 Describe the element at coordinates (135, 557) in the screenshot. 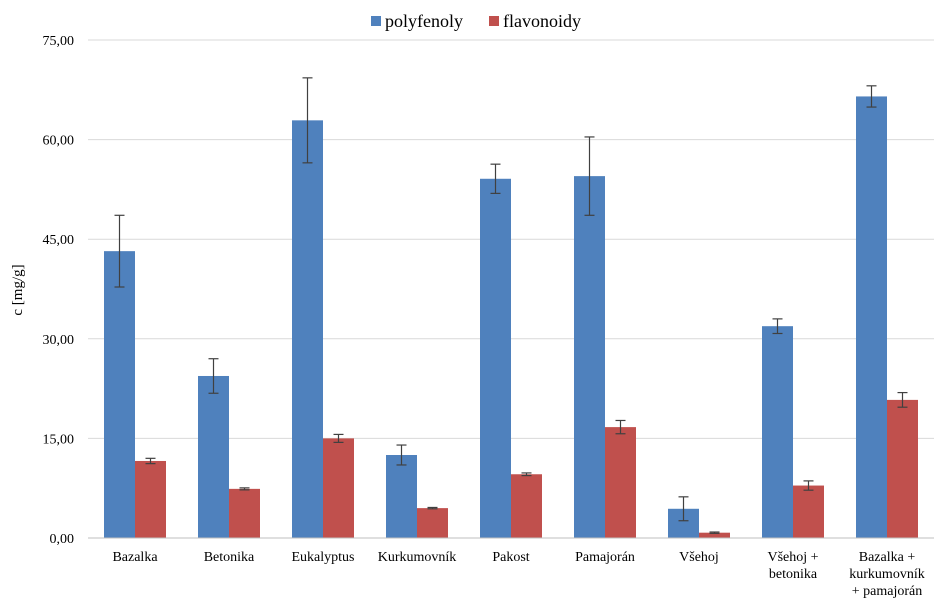

I see `x-tick-label: Bazalka` at that location.